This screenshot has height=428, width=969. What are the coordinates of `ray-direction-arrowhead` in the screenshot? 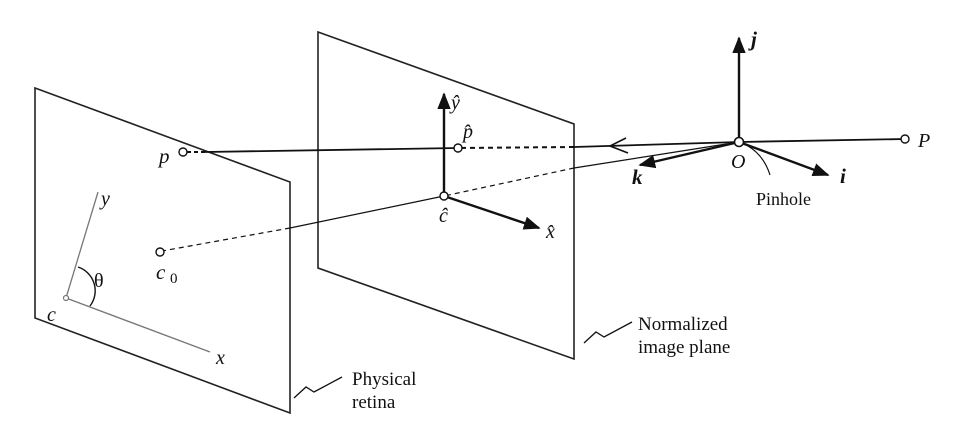 It's located at (618, 145).